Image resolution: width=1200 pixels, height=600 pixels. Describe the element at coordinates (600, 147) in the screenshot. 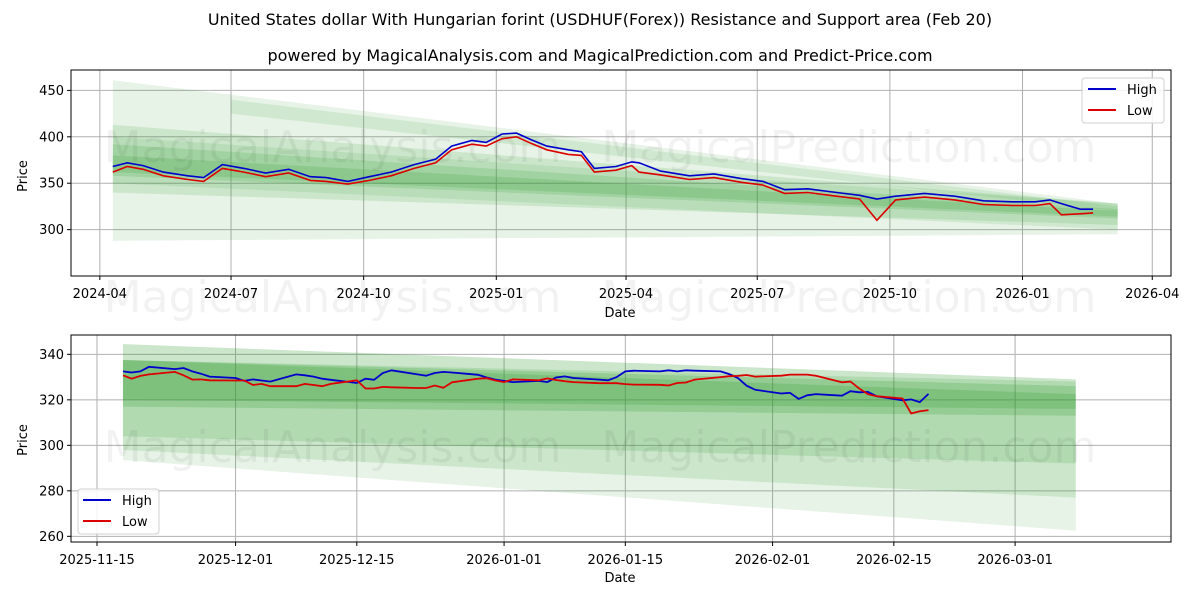

I see `watermark-top-1: MagicalAnalysis.com MagicalPrediction.com` at that location.